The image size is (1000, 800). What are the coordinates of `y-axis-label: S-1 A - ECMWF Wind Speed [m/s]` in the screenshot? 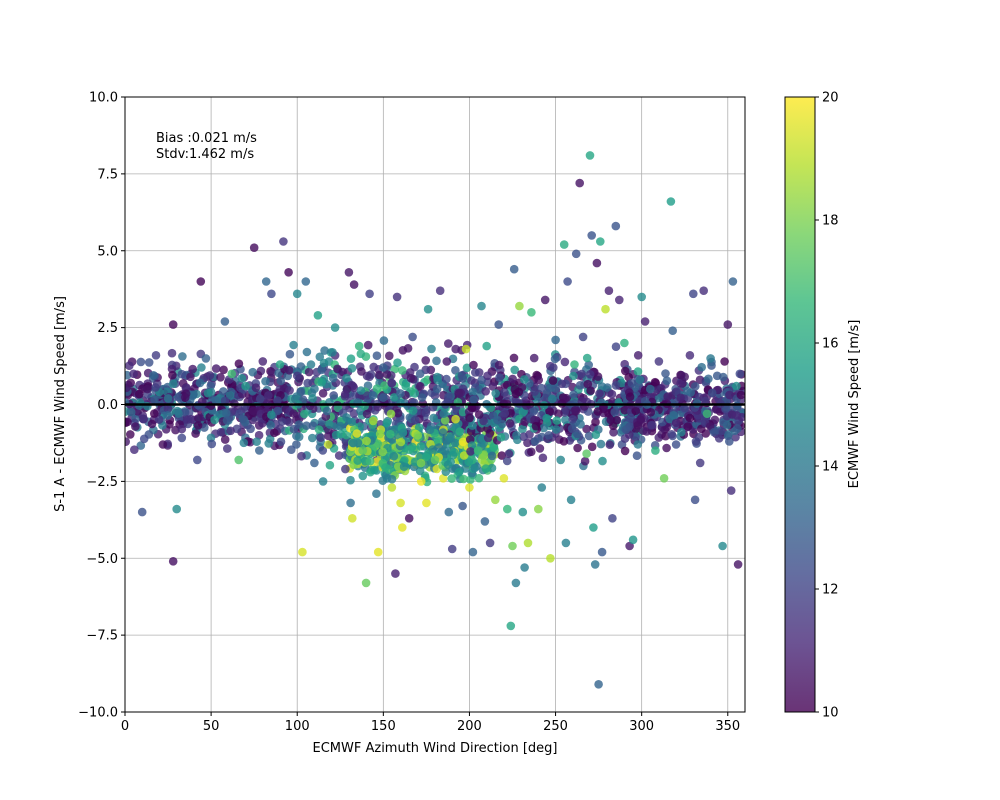 It's located at (60, 404).